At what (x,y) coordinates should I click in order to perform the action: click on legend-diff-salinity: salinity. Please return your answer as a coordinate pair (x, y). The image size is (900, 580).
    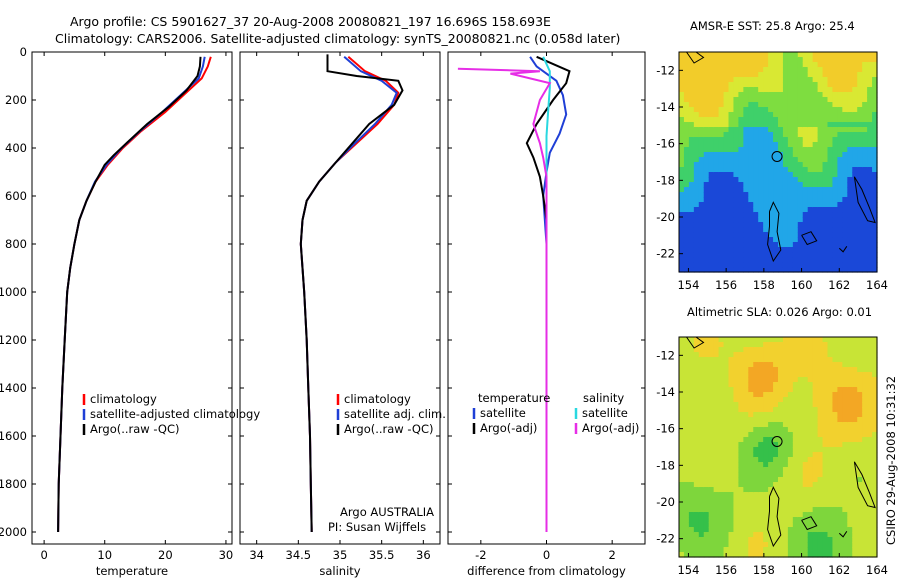
    Looking at the image, I should click on (603, 398).